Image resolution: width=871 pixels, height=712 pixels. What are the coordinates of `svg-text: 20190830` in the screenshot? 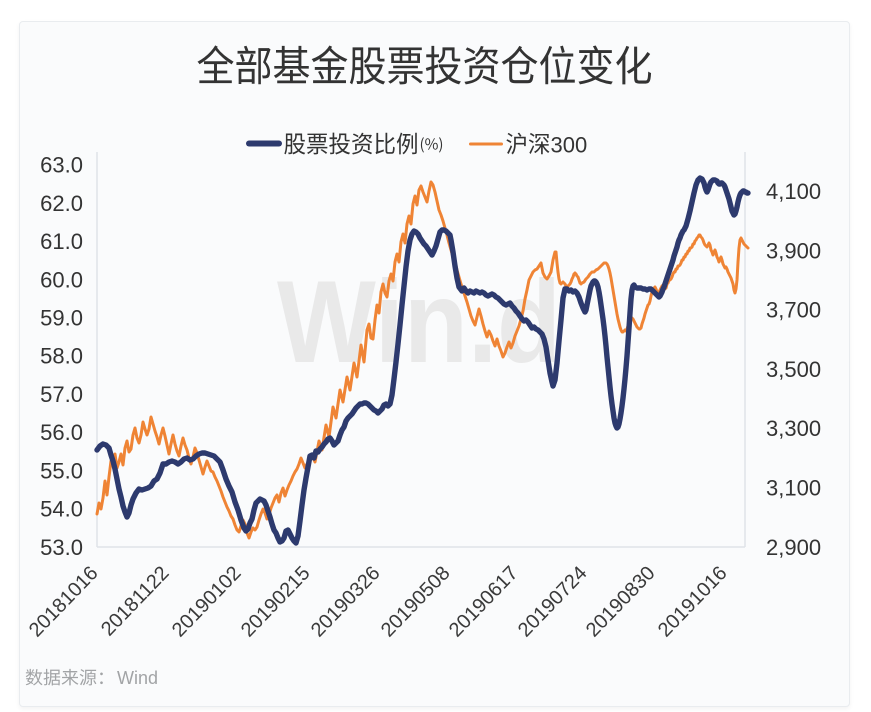 It's located at (621, 601).